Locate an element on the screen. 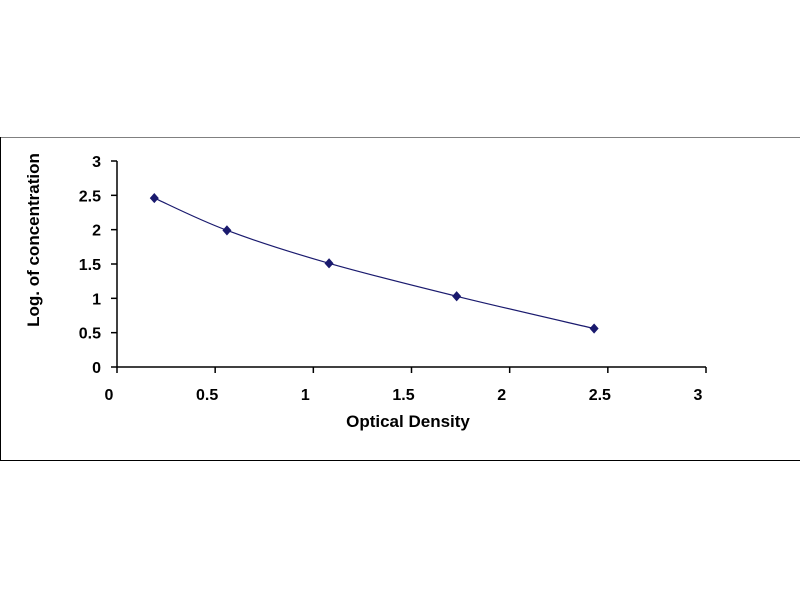 This screenshot has width=800, height=600. trendline is located at coordinates (374, 263).